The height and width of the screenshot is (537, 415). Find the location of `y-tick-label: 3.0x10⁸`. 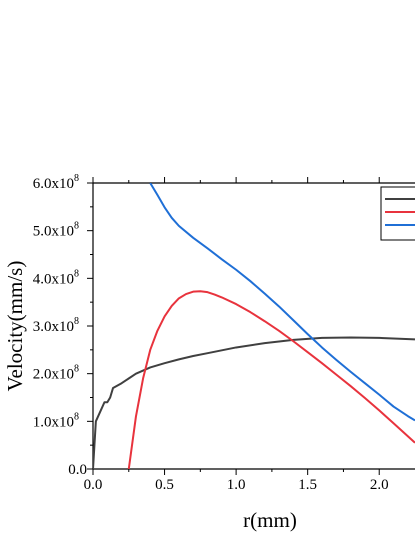

y-tick-label: 3.0x10⁸ is located at coordinates (56, 325).